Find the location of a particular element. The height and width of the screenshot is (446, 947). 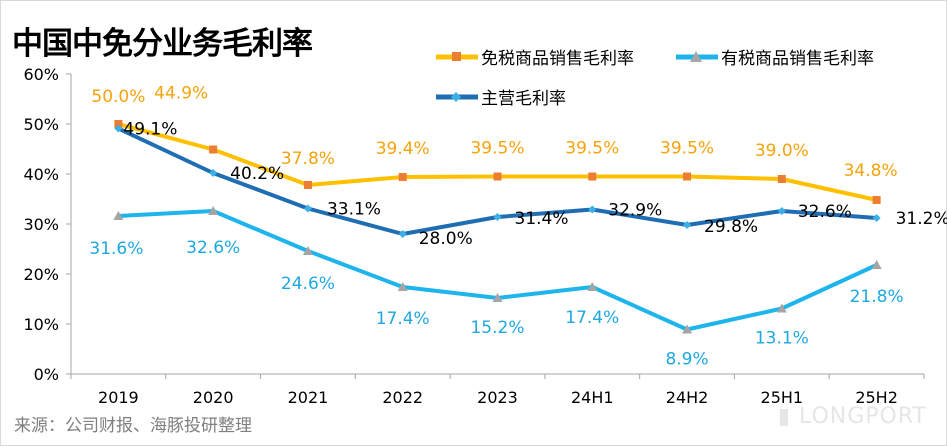

source-note: 来源：公司财报、海豚投研整理 is located at coordinates (133, 426).